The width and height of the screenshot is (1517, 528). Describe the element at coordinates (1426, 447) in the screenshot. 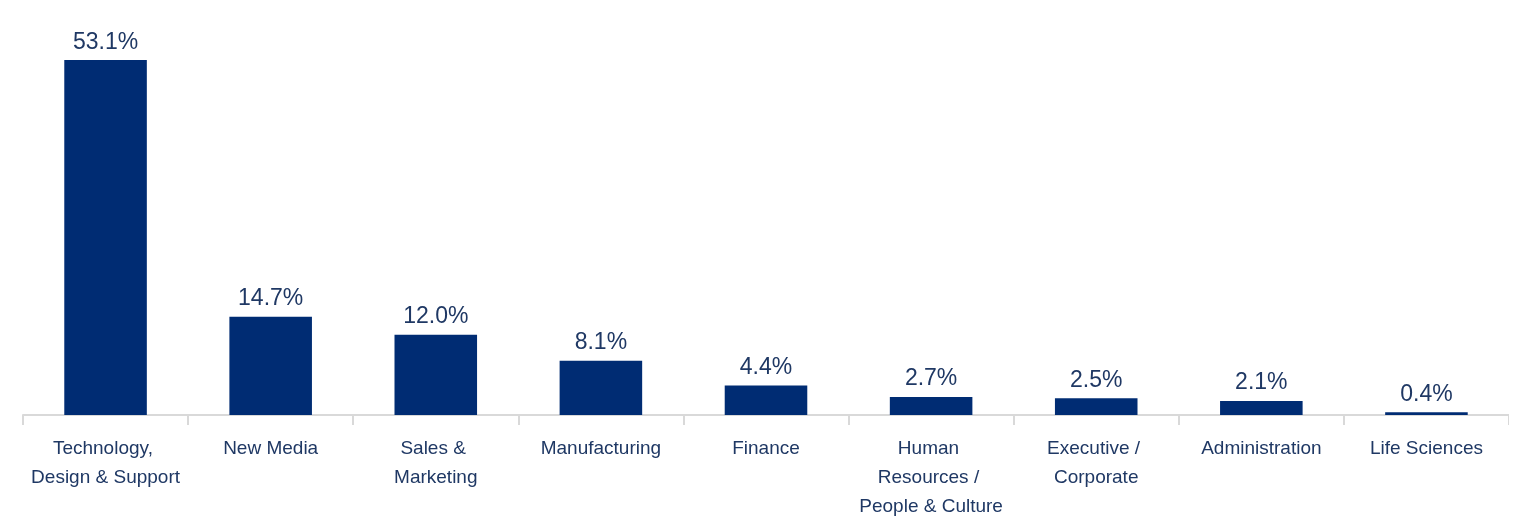

I see `x-tick-label: Life Sciences` at that location.